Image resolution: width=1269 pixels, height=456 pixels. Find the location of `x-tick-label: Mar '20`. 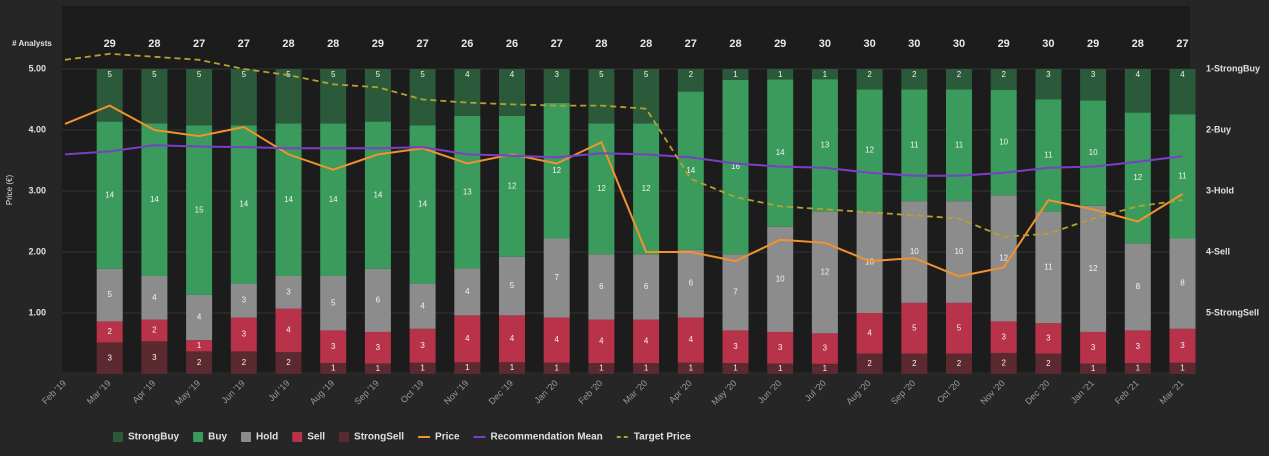

x-tick-label: Mar '20 is located at coordinates (635, 392).